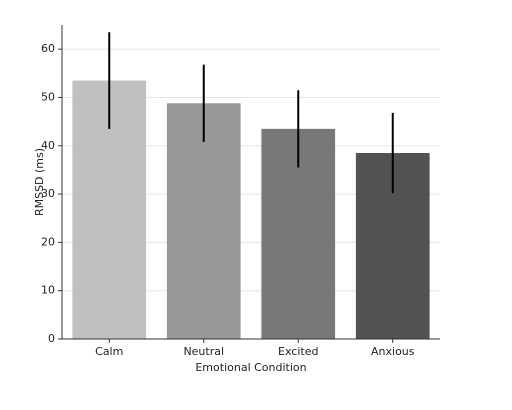 This screenshot has width=512, height=410. What do you see at coordinates (250, 367) in the screenshot?
I see `x-axis-label: Emotional Condition` at bounding box center [250, 367].